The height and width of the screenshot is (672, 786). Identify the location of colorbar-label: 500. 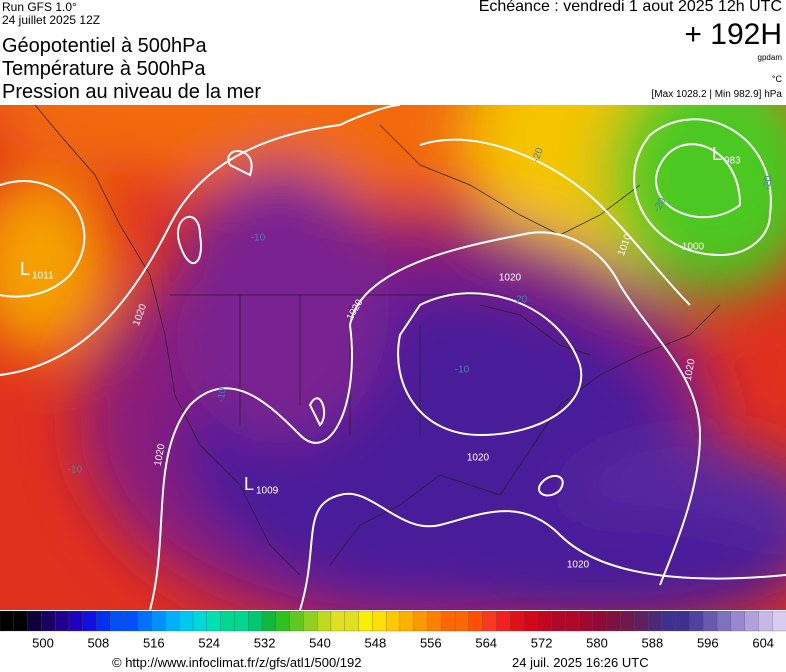
(43, 642).